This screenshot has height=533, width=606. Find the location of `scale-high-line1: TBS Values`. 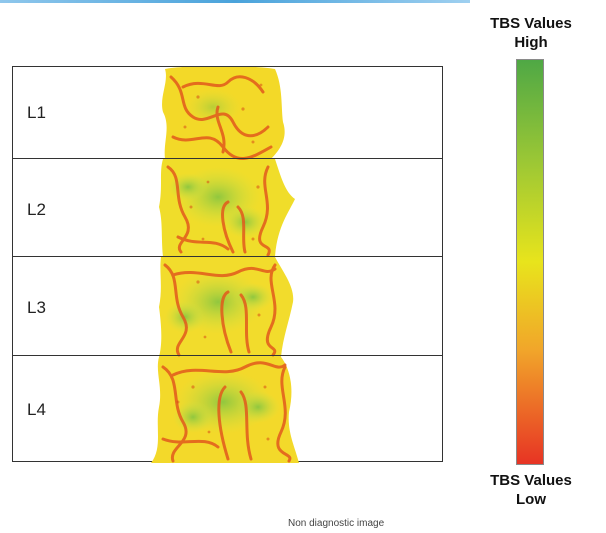

scale-high-line1: TBS Values is located at coordinates (531, 23).